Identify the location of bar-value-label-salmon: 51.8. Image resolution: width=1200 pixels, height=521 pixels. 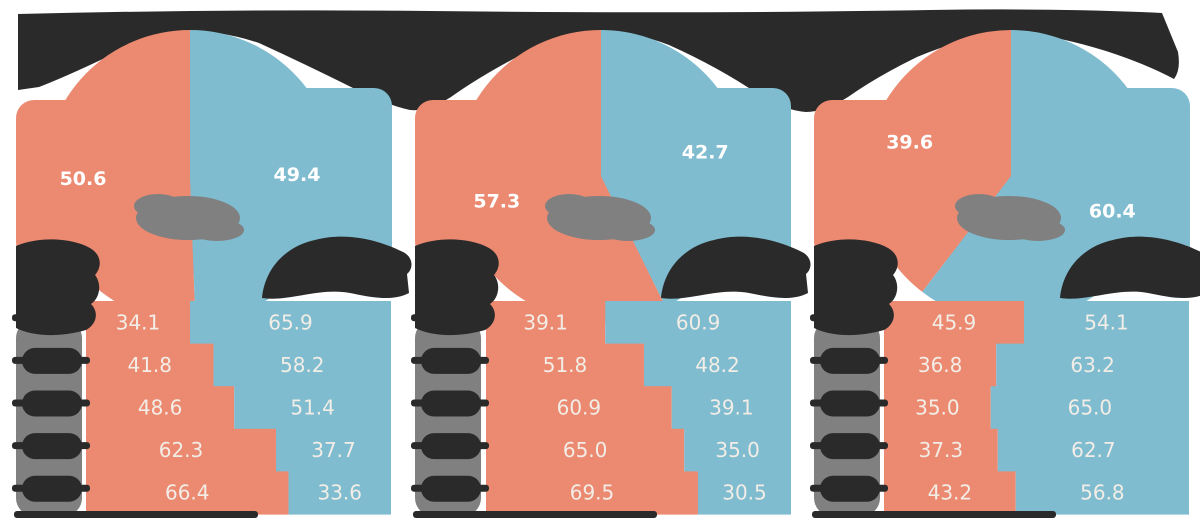
(565, 365).